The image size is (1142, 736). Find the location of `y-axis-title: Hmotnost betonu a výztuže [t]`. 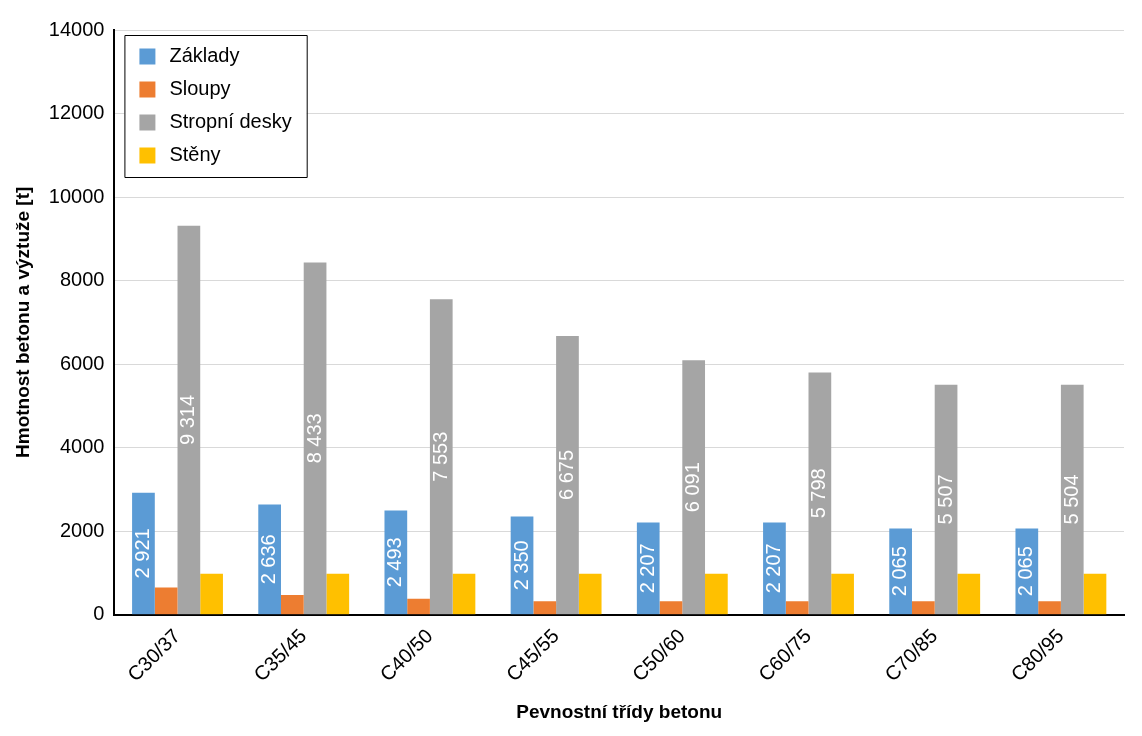

y-axis-title: Hmotnost betonu a výztuže [t] is located at coordinates (22, 322).